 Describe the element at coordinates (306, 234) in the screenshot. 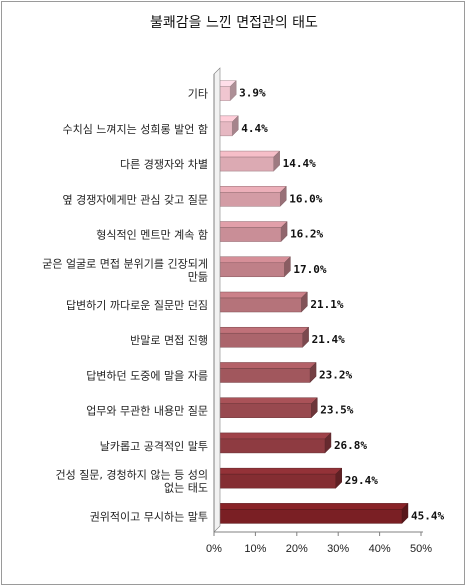

I see `data-label: 16.2%` at that location.